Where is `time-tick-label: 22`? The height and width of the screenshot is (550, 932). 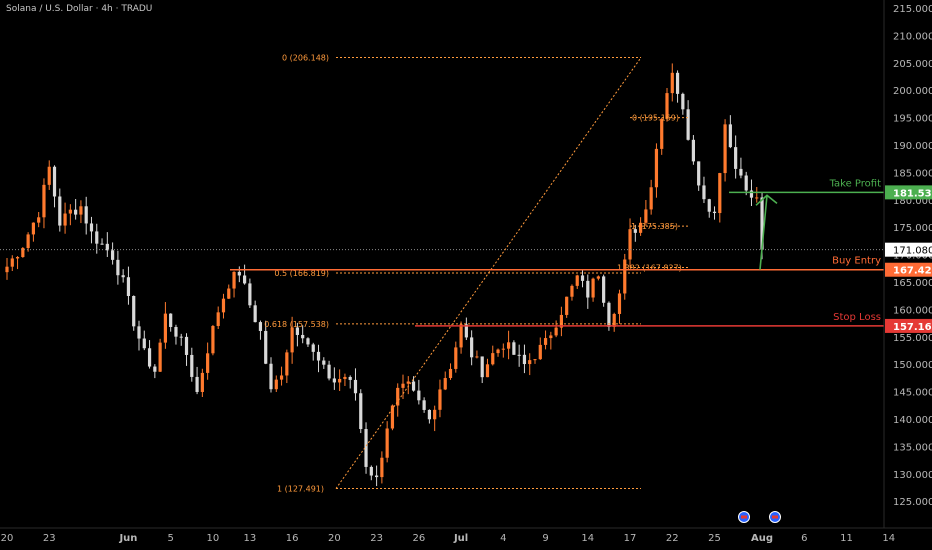 time-tick-label: 22 is located at coordinates (672, 538).